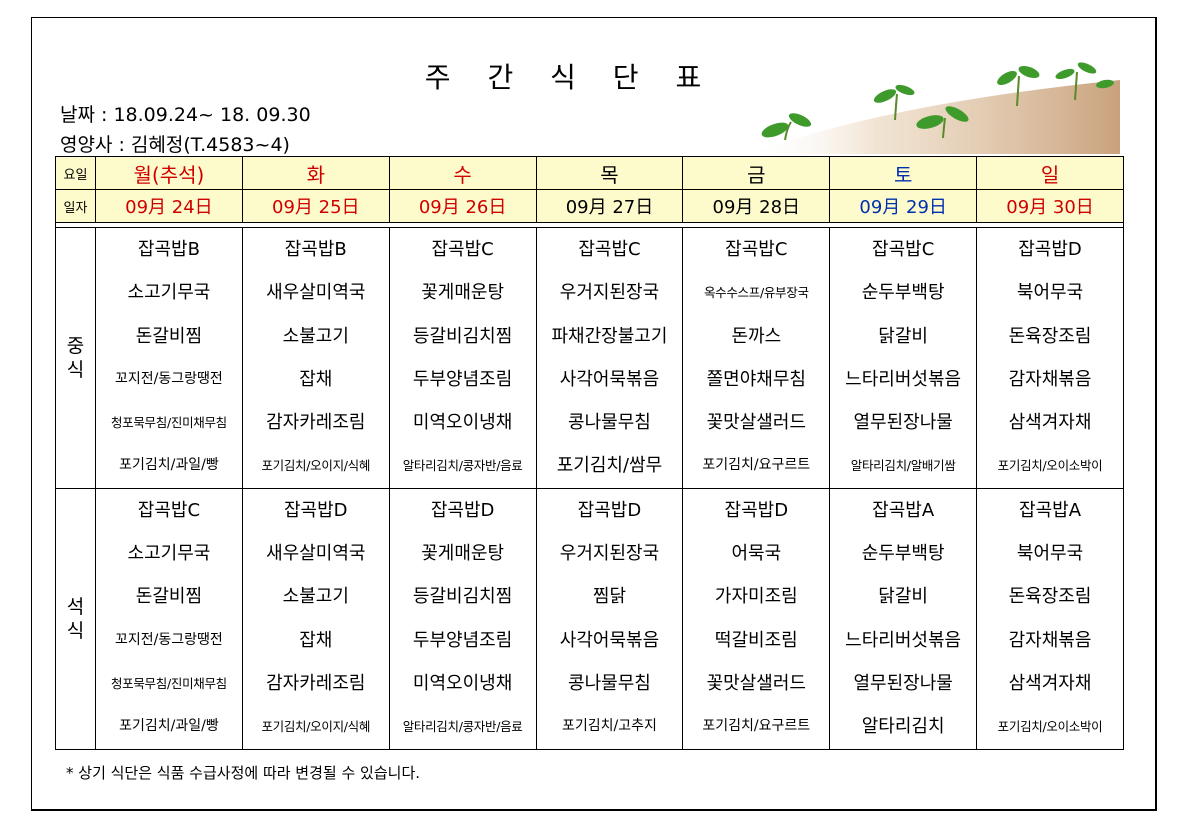 Image resolution: width=1189 pixels, height=839 pixels. What do you see at coordinates (570, 77) in the screenshot?
I see `page-title: 주 간 식 단 표` at bounding box center [570, 77].